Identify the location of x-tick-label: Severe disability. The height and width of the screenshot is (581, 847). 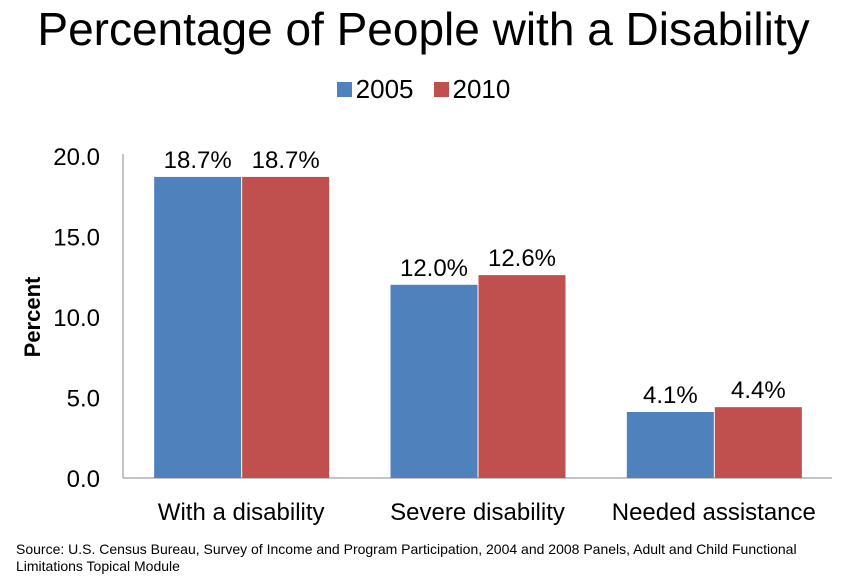
(477, 512).